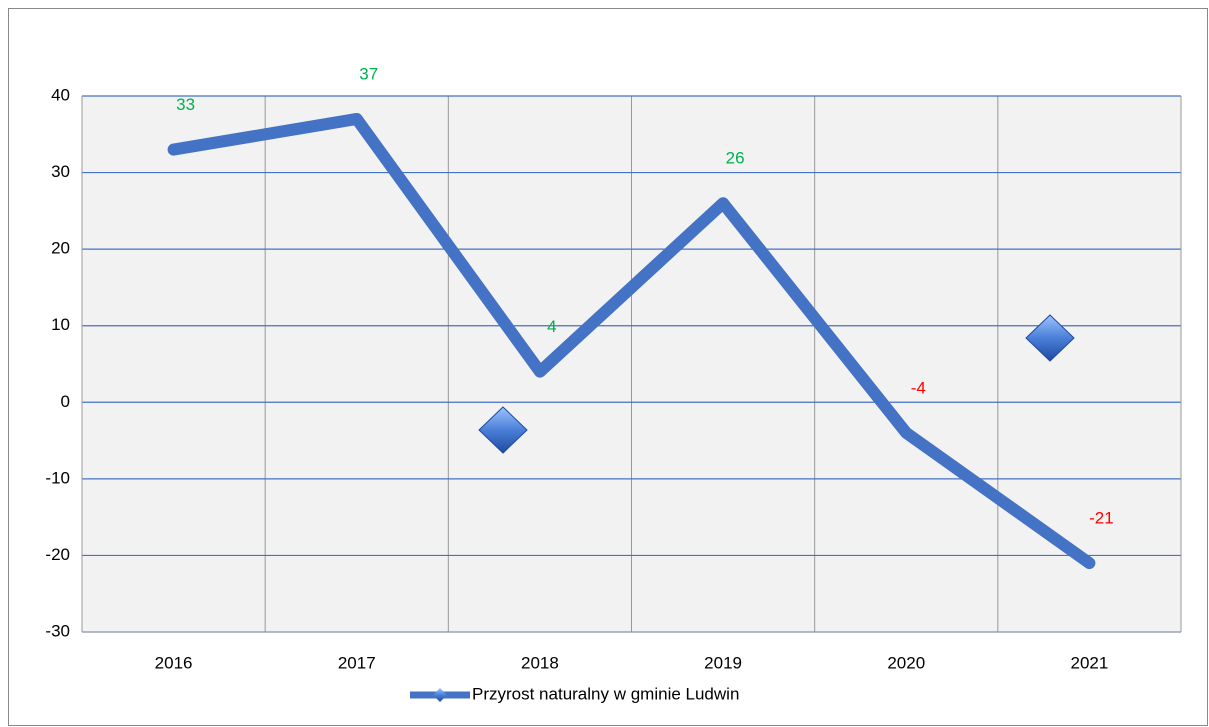 The width and height of the screenshot is (1209, 727). Describe the element at coordinates (440, 695) in the screenshot. I see `legend-marker` at that location.